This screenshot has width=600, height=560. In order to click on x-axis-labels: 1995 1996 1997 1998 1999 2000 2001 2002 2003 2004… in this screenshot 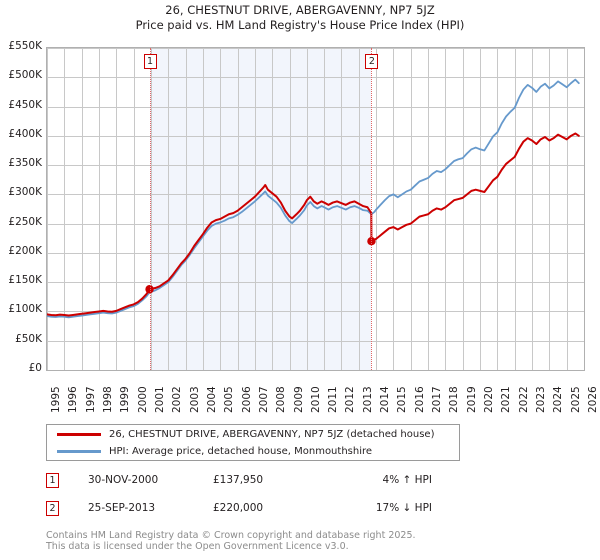, I will do `click(300, 395)`.